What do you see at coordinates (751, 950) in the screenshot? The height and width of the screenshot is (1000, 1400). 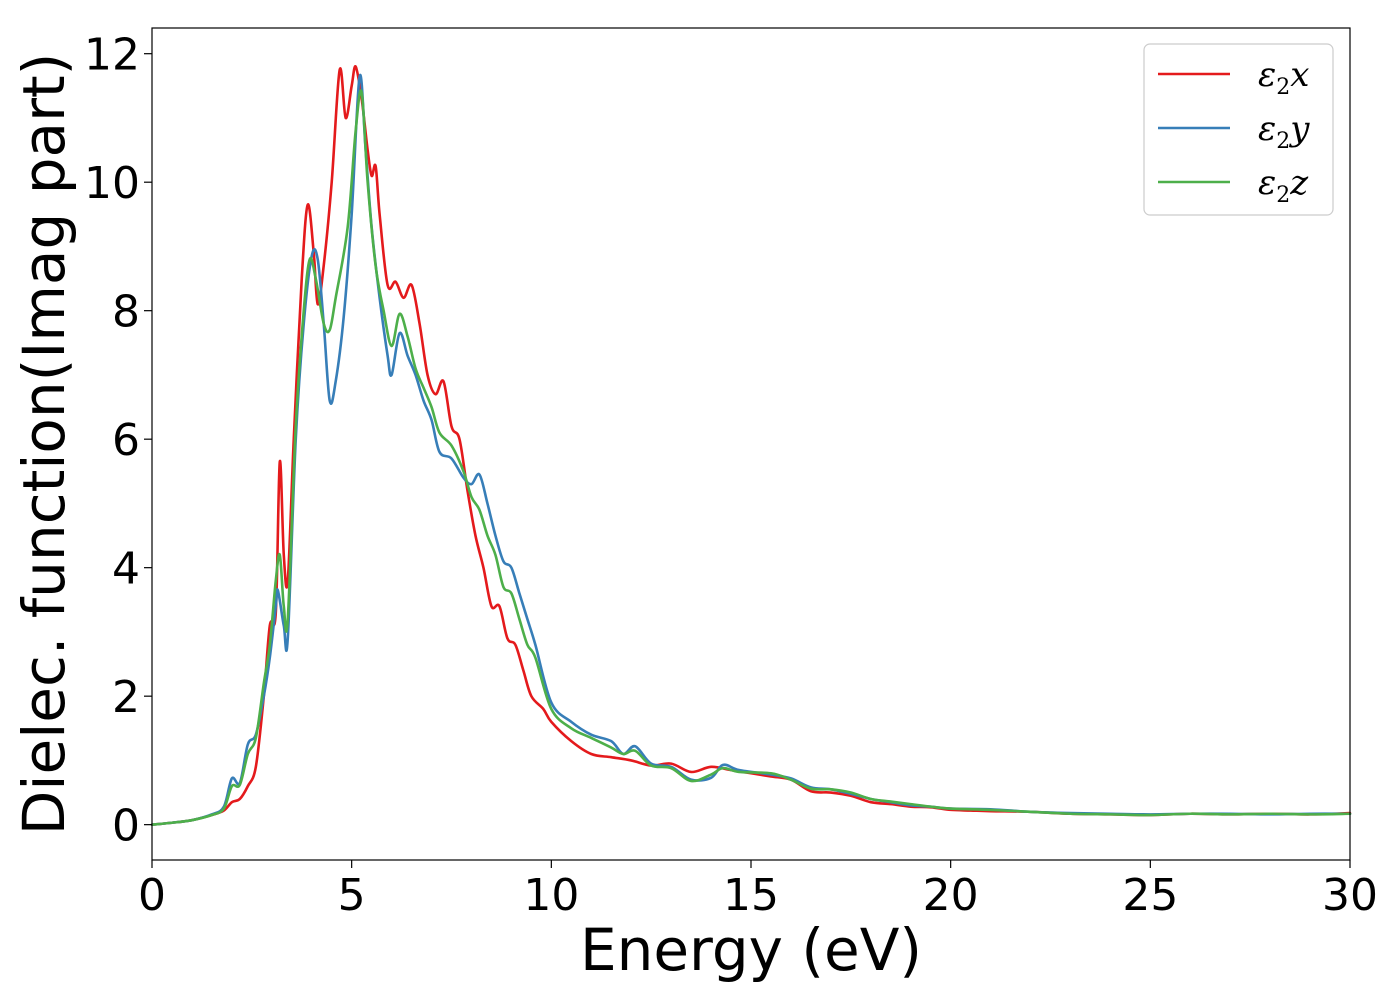 I see `x-axis-title: Energy (eV)` at bounding box center [751, 950].